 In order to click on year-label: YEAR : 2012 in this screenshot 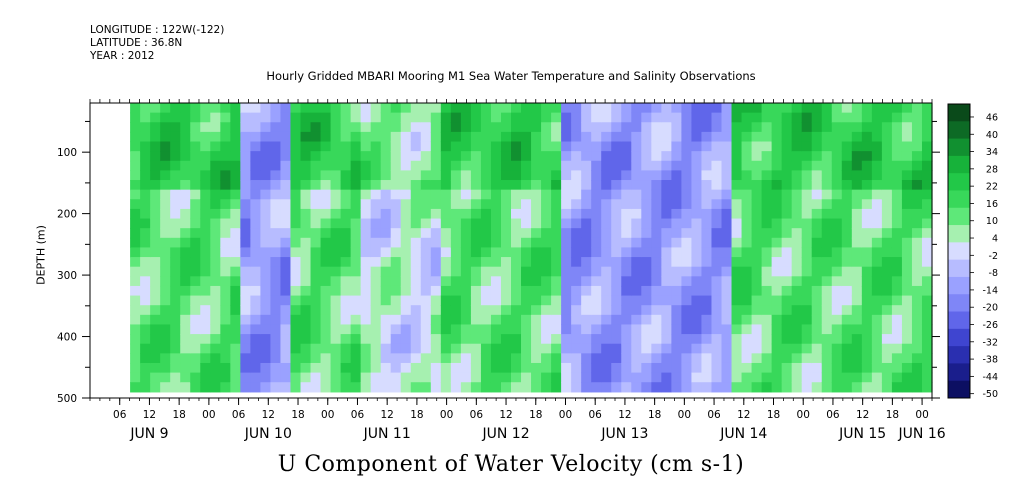, I will do `click(122, 56)`.